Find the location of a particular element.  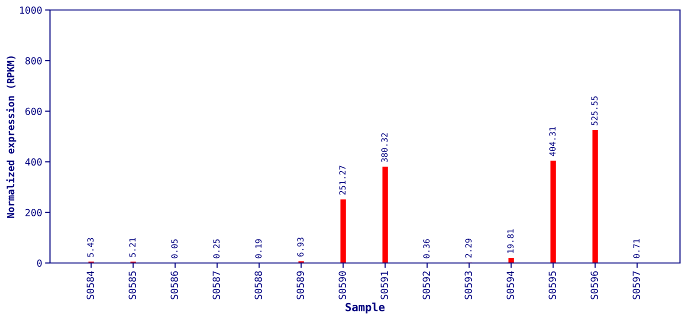

x-tick-label: S0586 is located at coordinates (174, 285).